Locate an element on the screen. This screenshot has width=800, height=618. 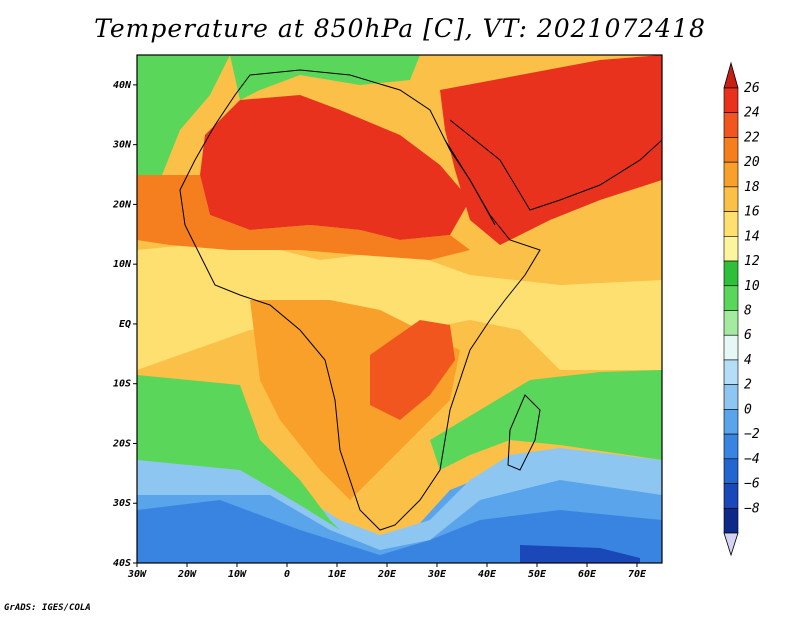
red-sea-coastline is located at coordinates (470, 182).